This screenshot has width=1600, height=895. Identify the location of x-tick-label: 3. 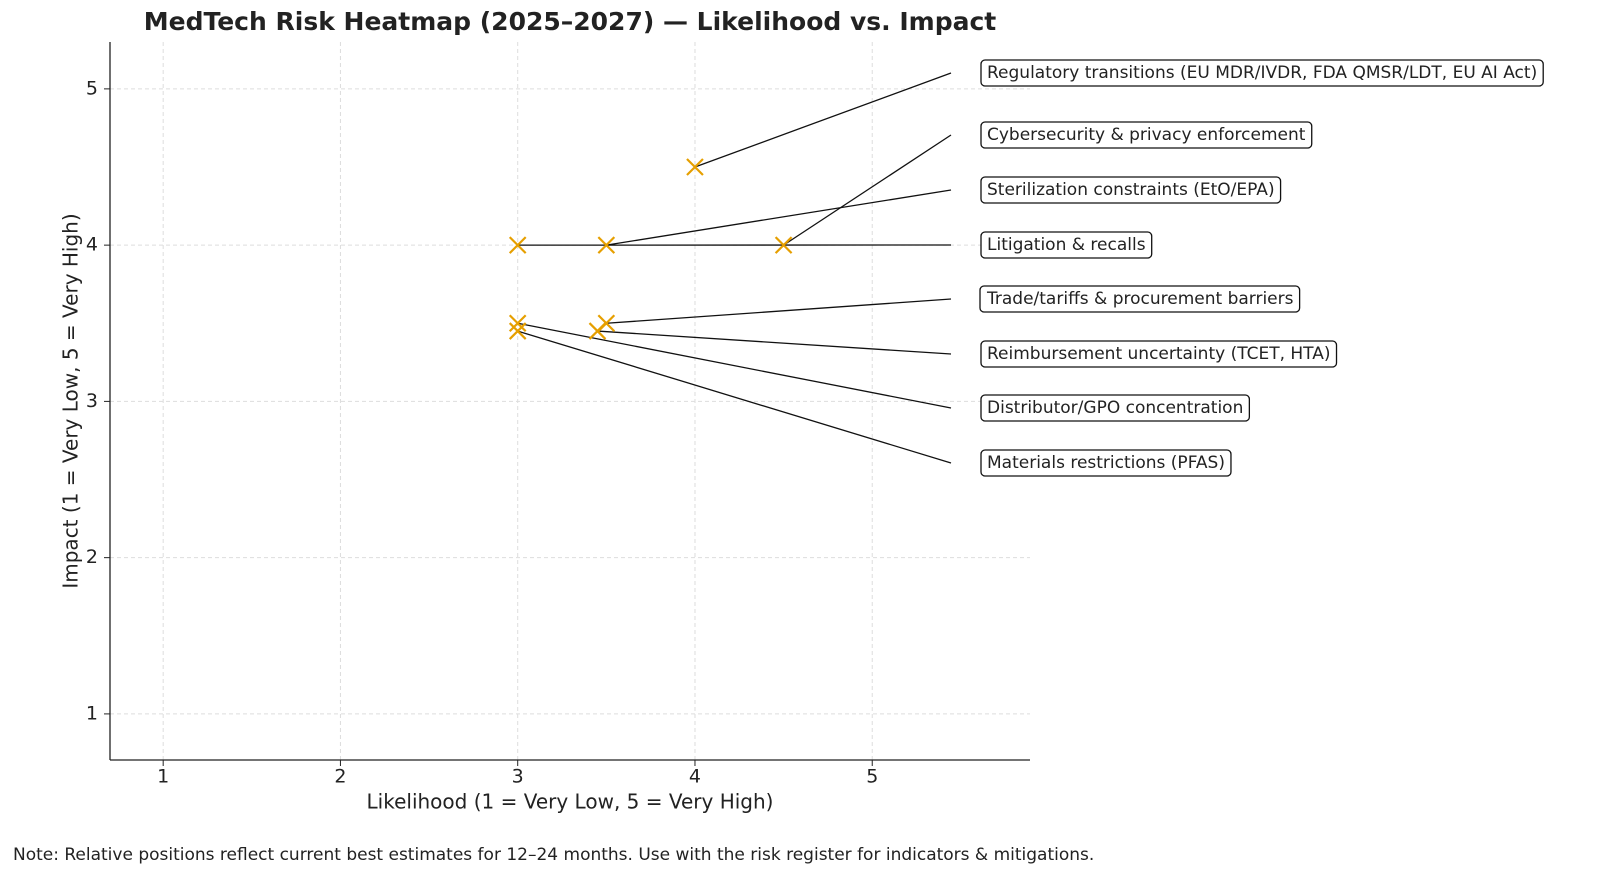
(518, 777).